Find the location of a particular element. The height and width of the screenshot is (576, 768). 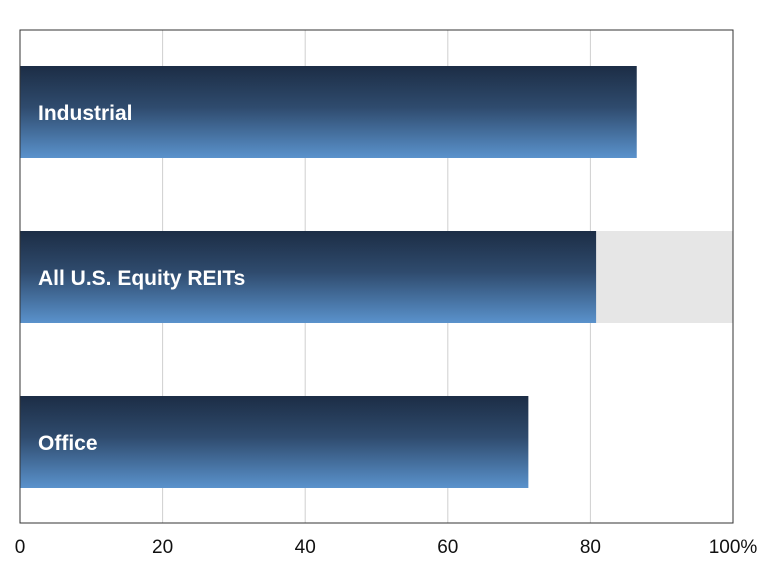

x-tick-label: 40 is located at coordinates (305, 547).